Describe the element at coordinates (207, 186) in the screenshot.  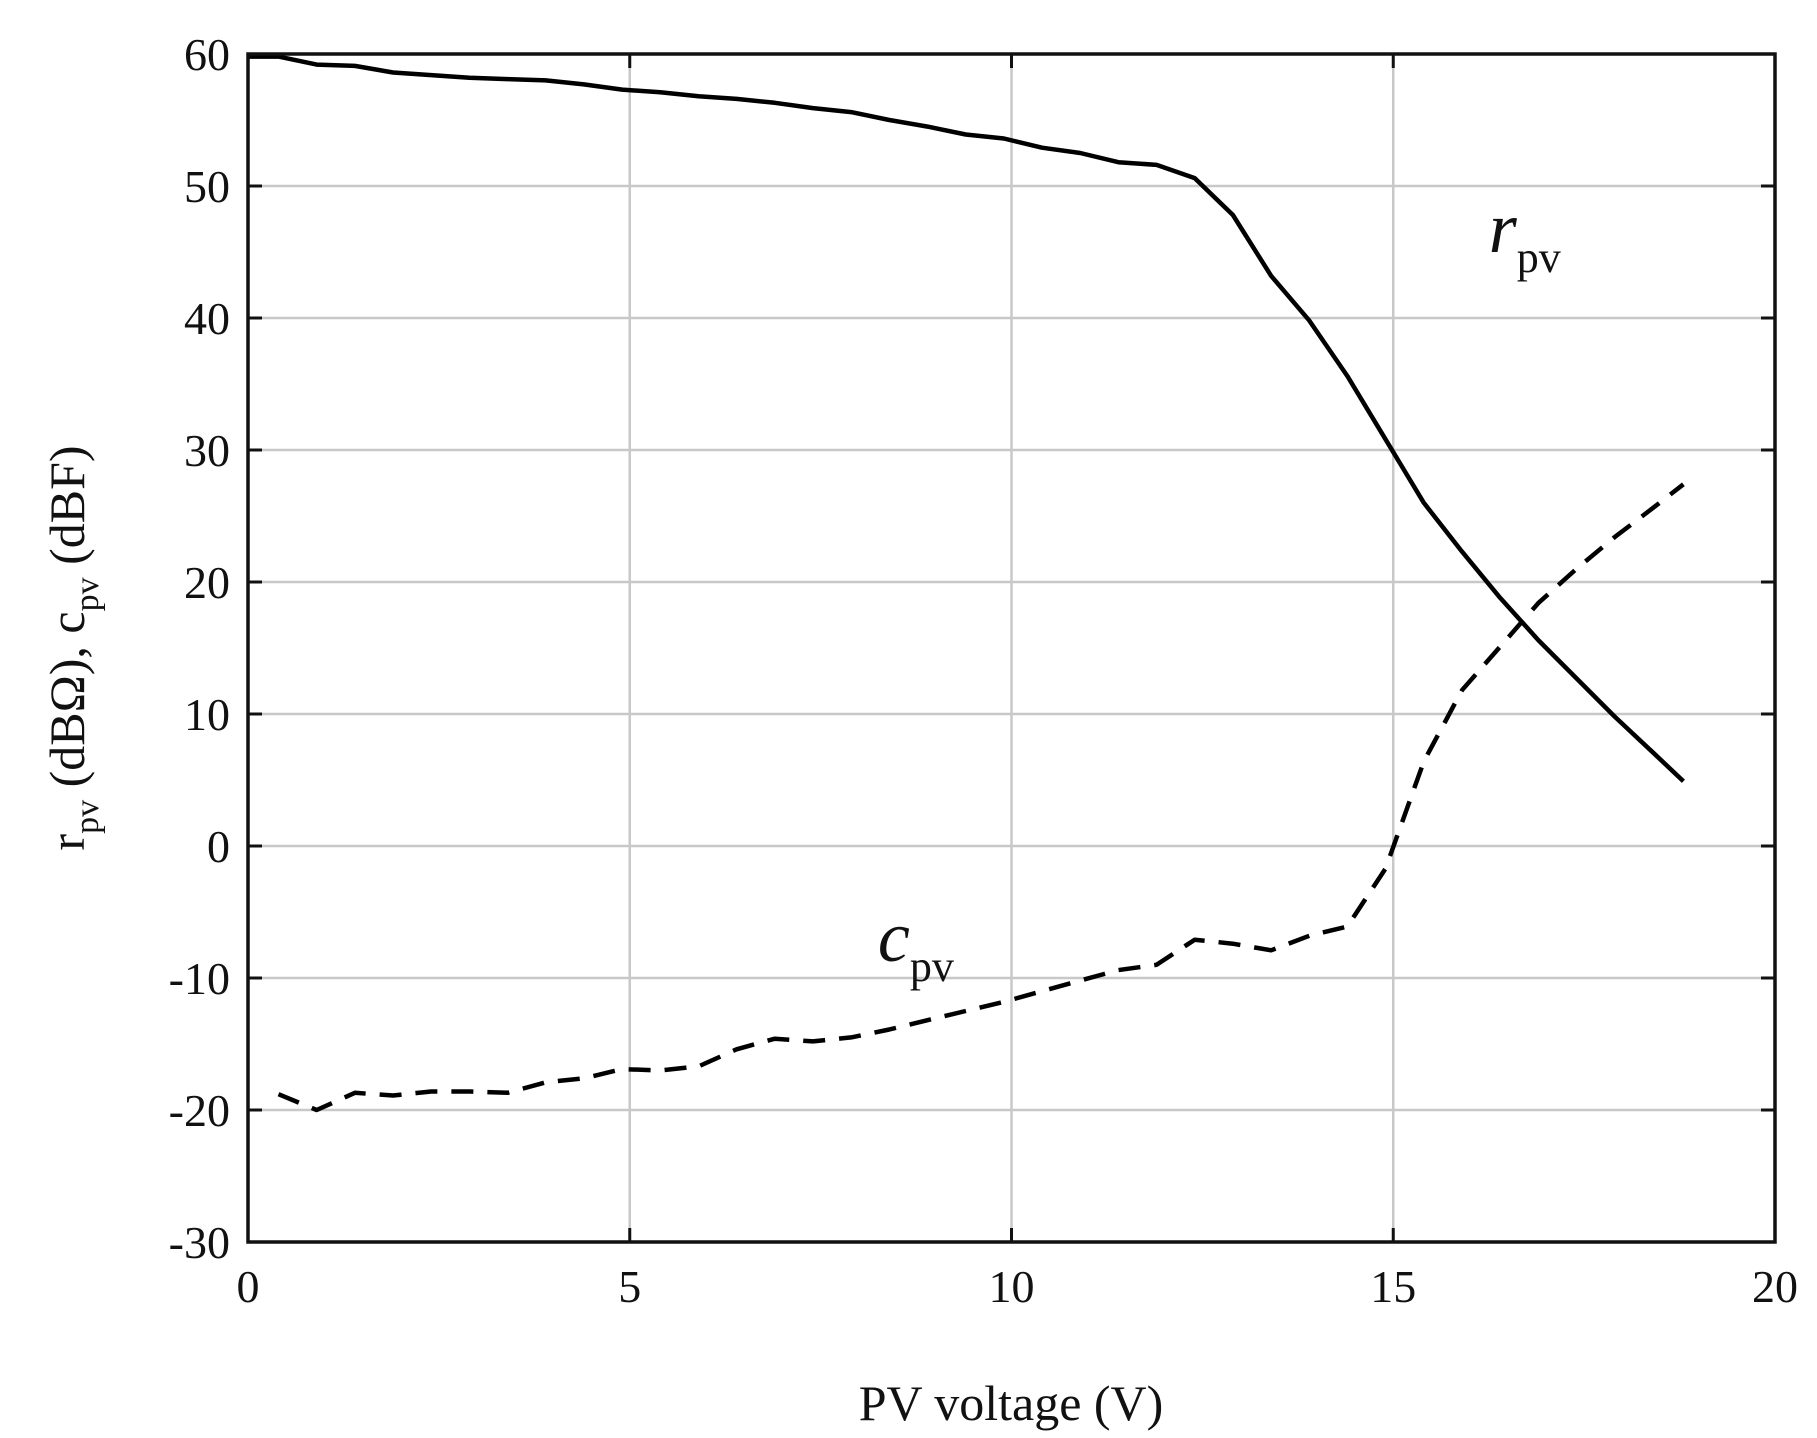
I see `y-tick-label: 50` at that location.